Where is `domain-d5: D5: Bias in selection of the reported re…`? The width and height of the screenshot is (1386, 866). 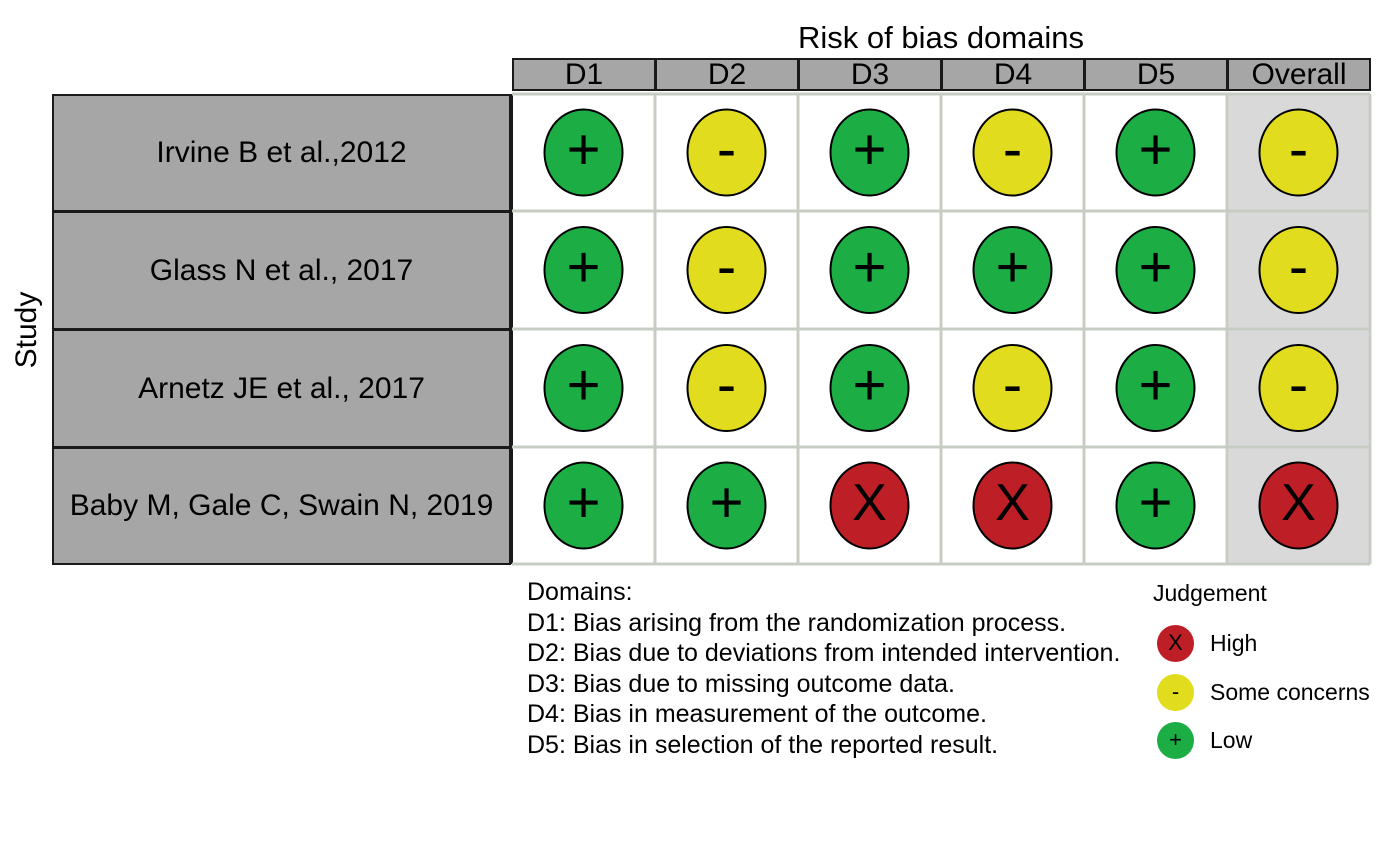
domain-d5: D5: Bias in selection of the reported re… is located at coordinates (763, 744).